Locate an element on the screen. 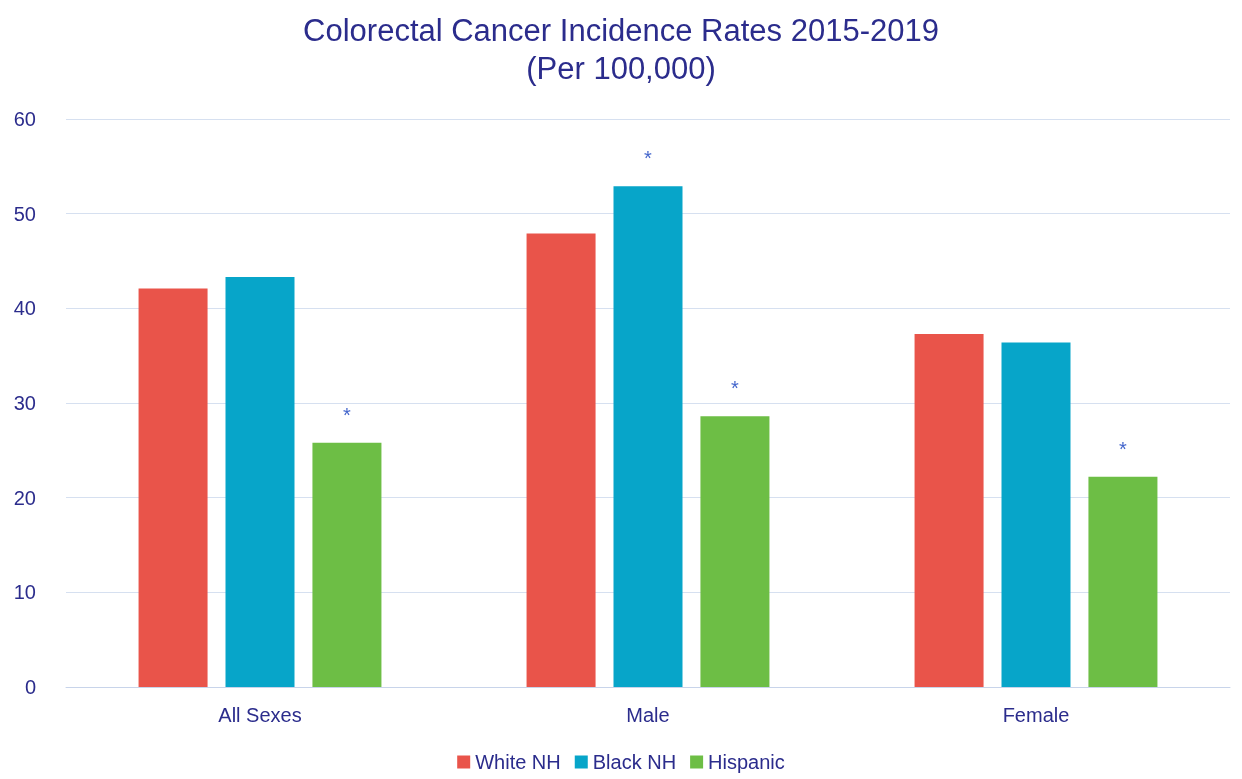 Image resolution: width=1242 pixels, height=779 pixels. x-tick-label: Male is located at coordinates (648, 715).